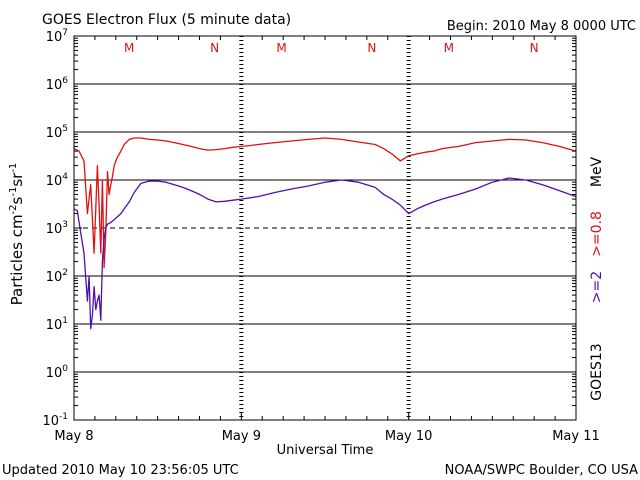  Describe the element at coordinates (17, 179) in the screenshot. I see `y-axis-label-part: sr` at that location.